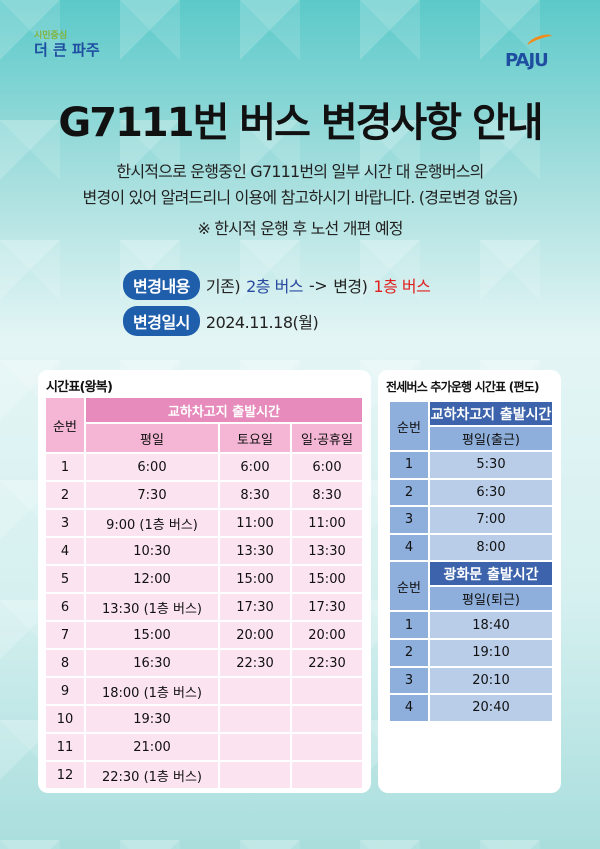 Image resolution: width=600 pixels, height=849 pixels. Describe the element at coordinates (471, 652) in the screenshot. I see `table-row: 2 19:10` at that location.